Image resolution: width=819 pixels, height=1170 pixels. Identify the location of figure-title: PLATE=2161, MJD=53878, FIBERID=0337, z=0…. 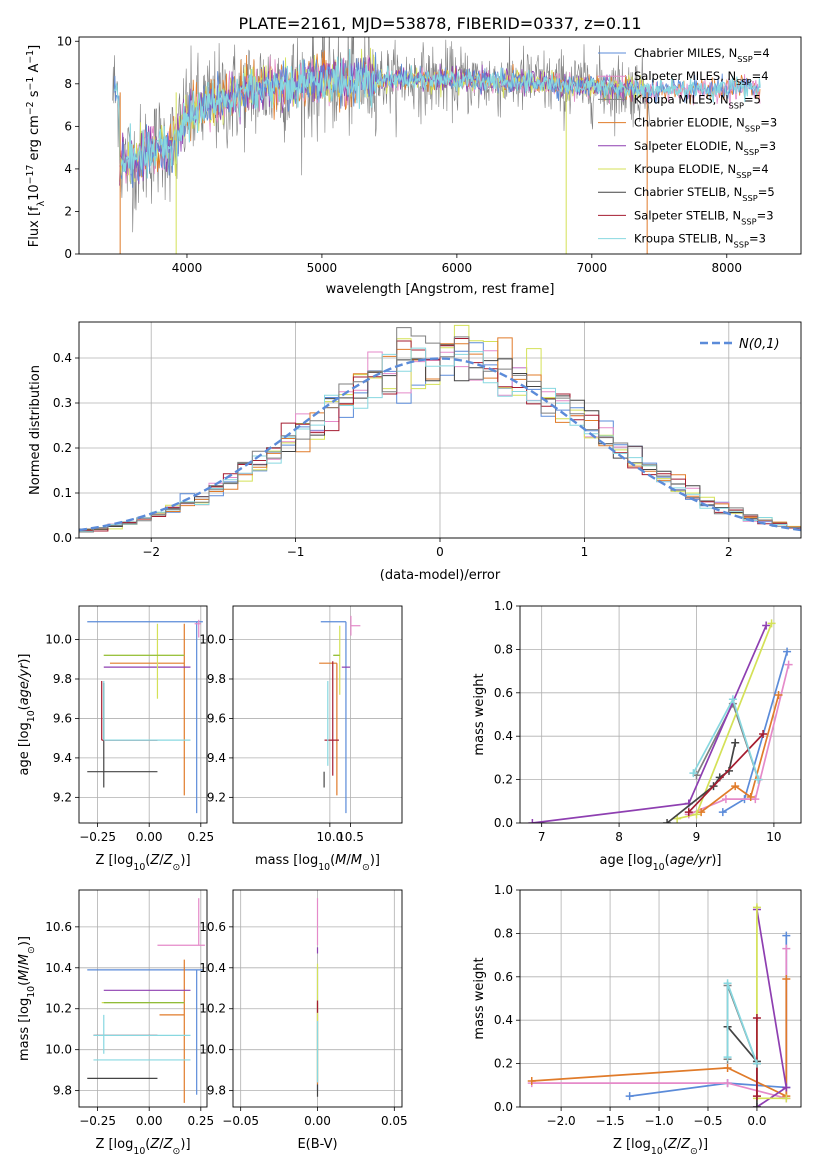
(439, 23).